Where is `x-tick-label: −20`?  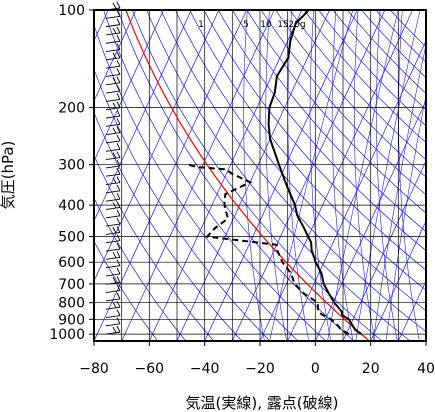
x-tick-label: −20 is located at coordinates (260, 369).